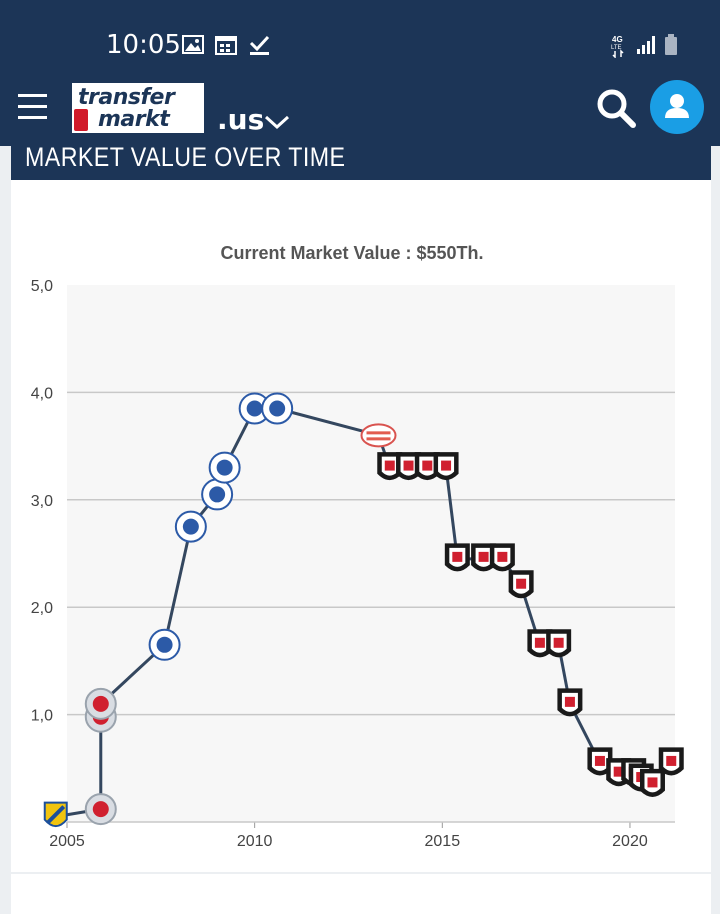  I want to click on status-time: 10:05, so click(143, 45).